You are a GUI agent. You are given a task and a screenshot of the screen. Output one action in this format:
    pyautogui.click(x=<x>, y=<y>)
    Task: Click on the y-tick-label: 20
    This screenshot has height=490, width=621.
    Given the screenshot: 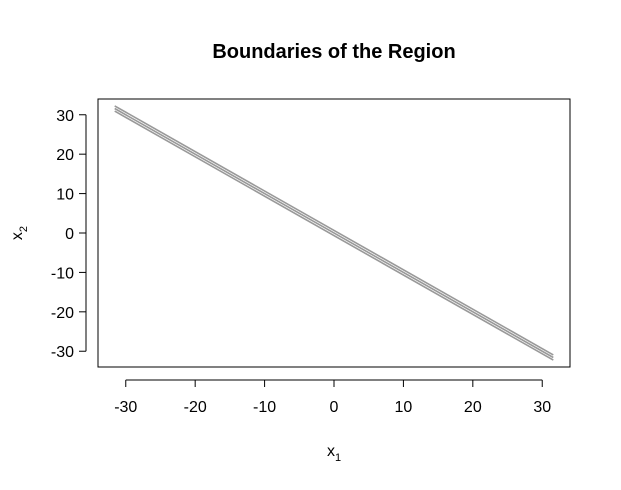 What is the action you would take?
    pyautogui.click(x=65, y=155)
    